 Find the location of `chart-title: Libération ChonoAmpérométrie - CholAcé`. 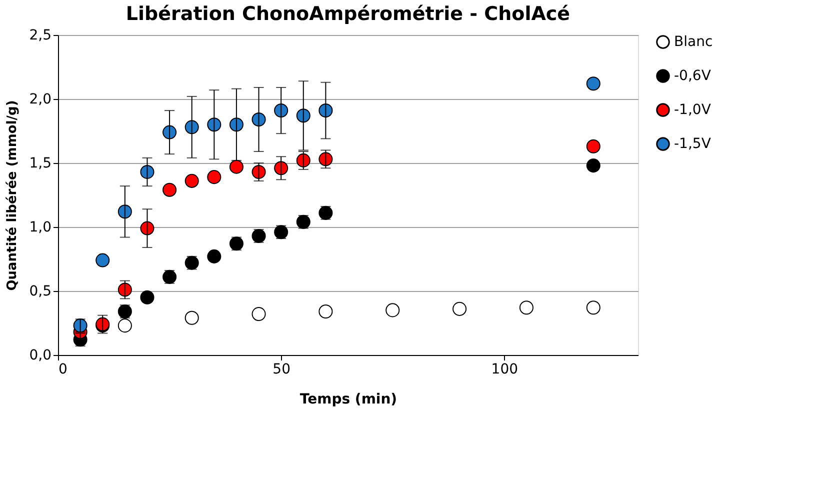

chart-title: Libération ChonoAmpérométrie - CholAcé is located at coordinates (348, 14).